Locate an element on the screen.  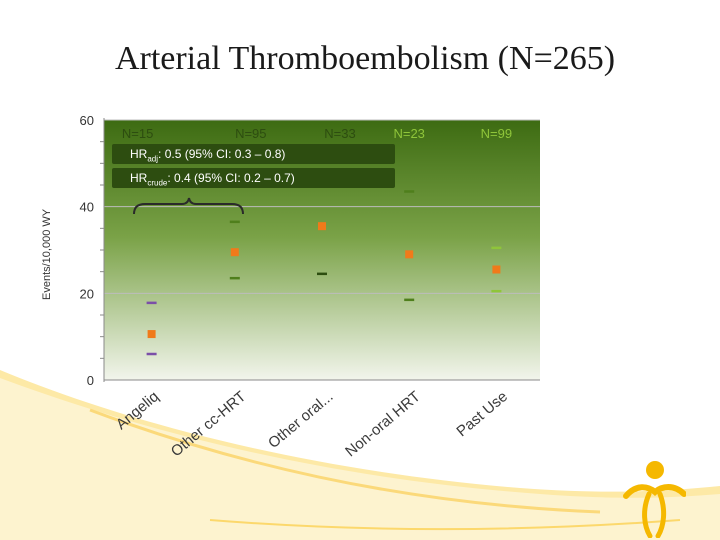
n-label: N=23 is located at coordinates (408, 133).